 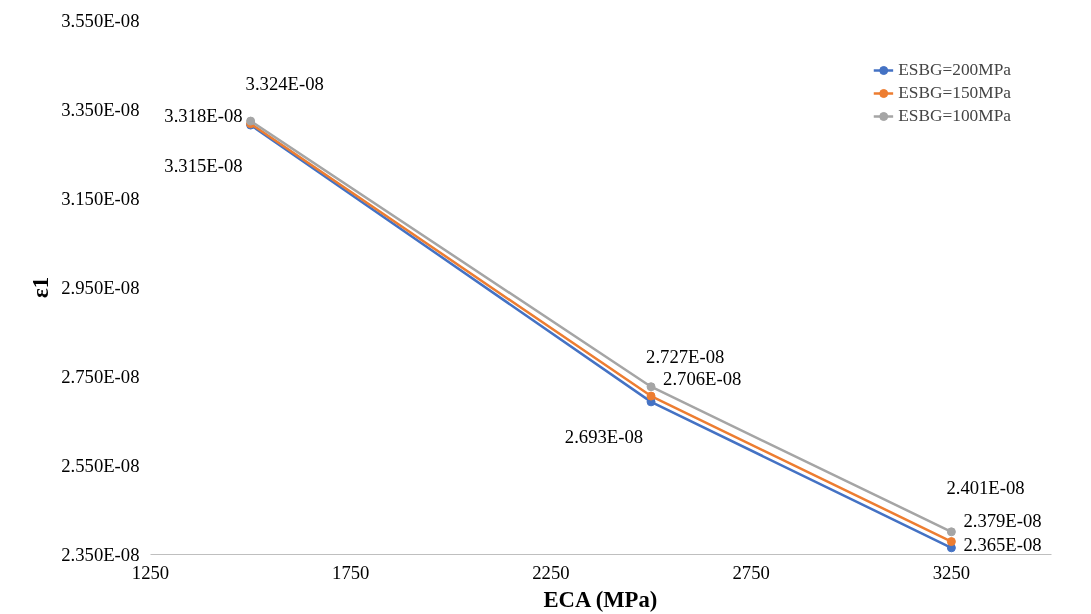 I want to click on legend-label: ESBG=100MPa, so click(x=954, y=116).